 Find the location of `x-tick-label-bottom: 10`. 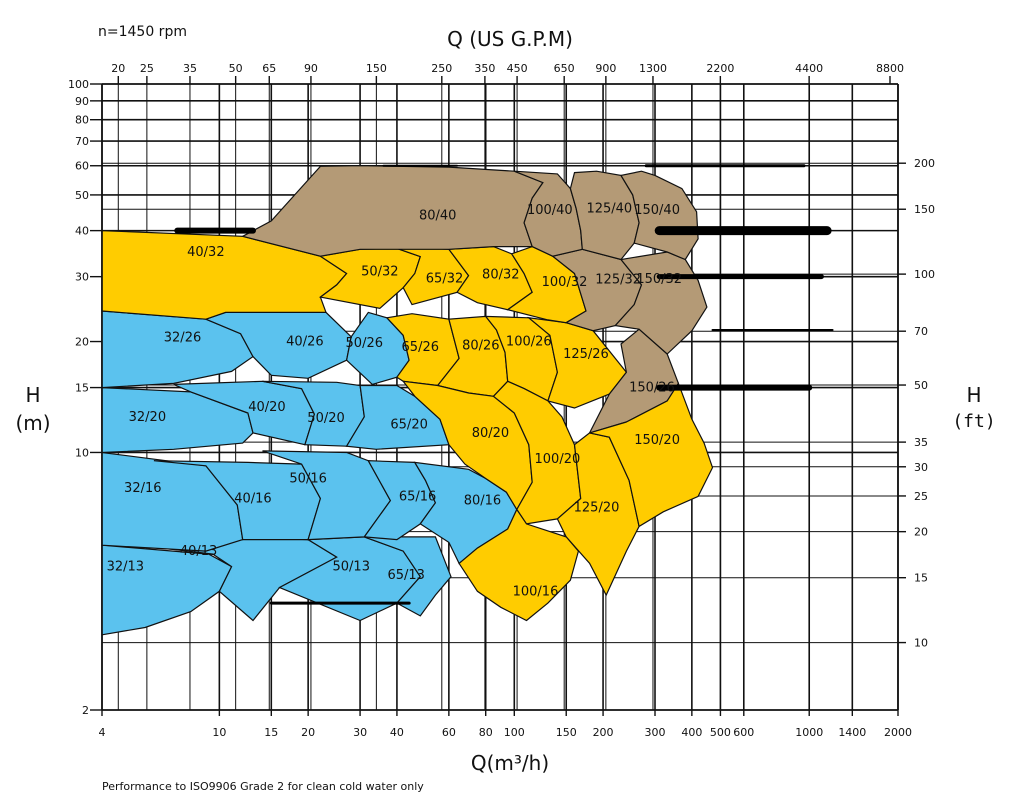

x-tick-label-bottom: 10 is located at coordinates (219, 732).